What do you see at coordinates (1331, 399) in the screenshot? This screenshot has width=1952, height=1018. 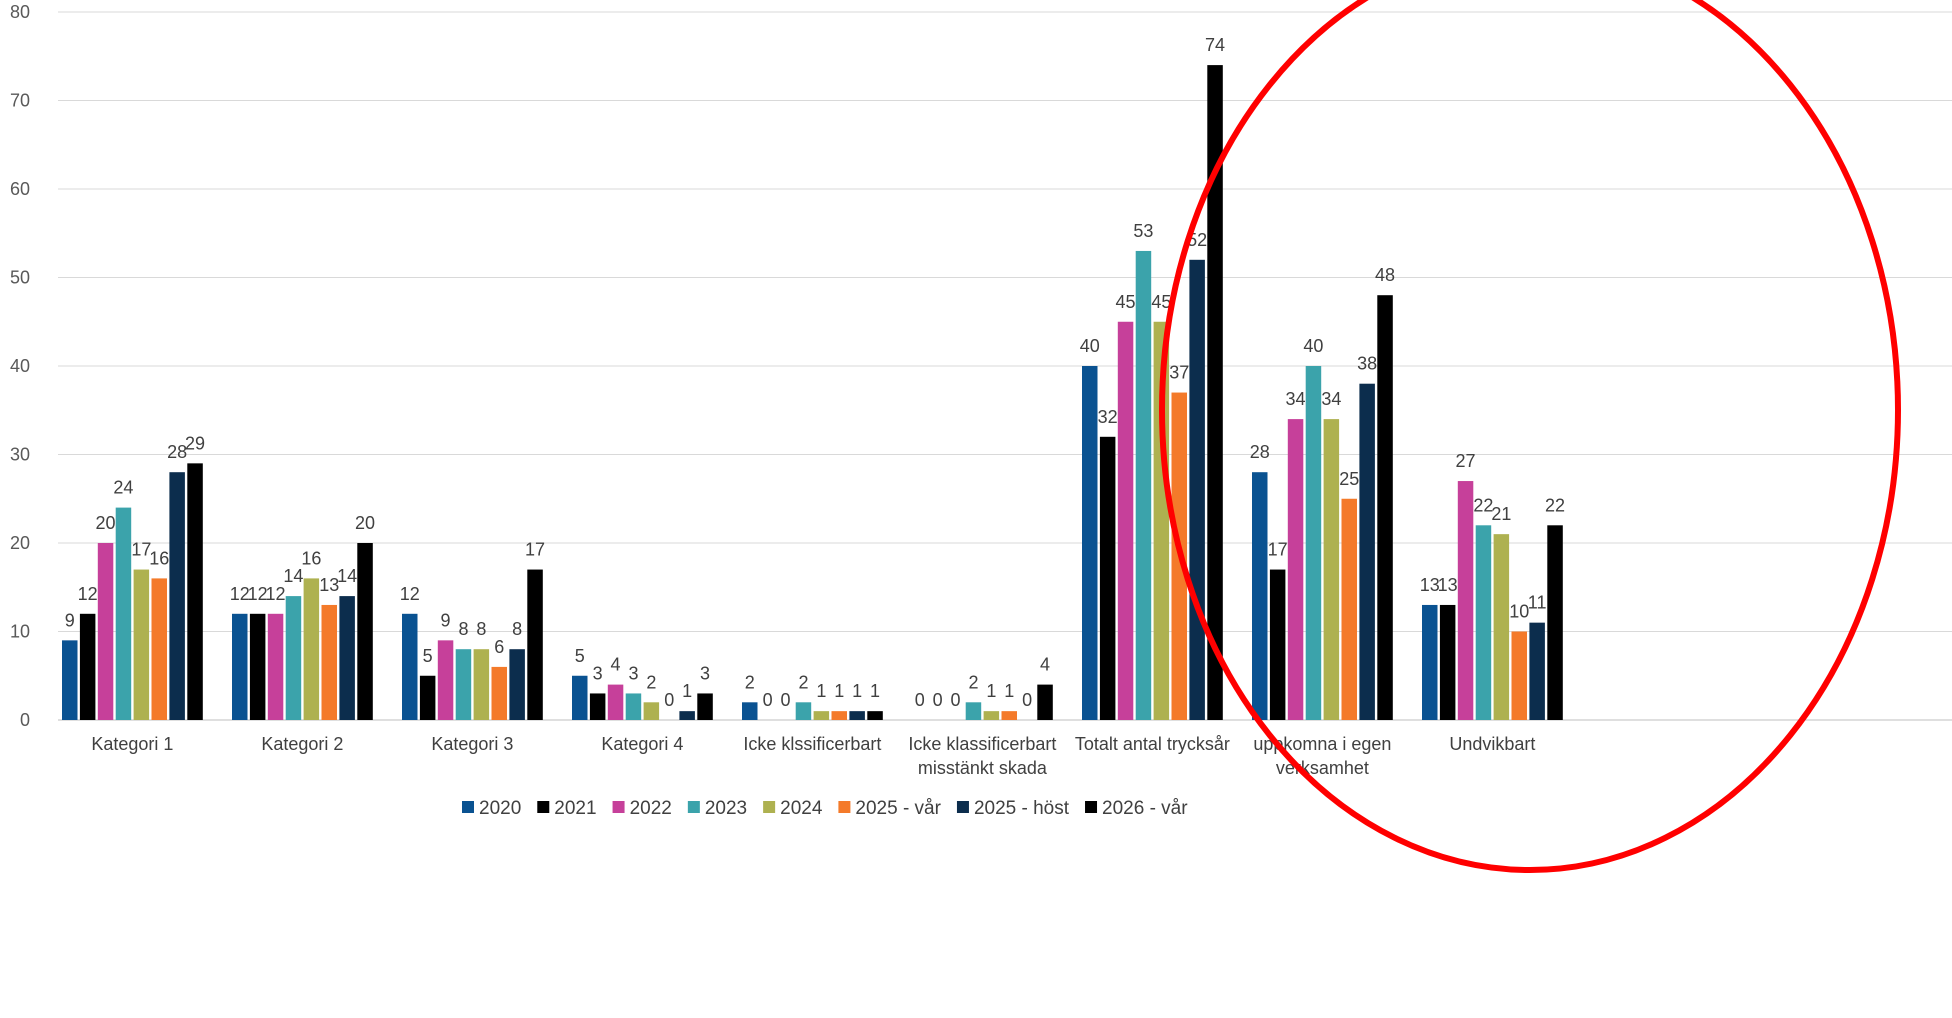 I see `data-label: 34` at bounding box center [1331, 399].